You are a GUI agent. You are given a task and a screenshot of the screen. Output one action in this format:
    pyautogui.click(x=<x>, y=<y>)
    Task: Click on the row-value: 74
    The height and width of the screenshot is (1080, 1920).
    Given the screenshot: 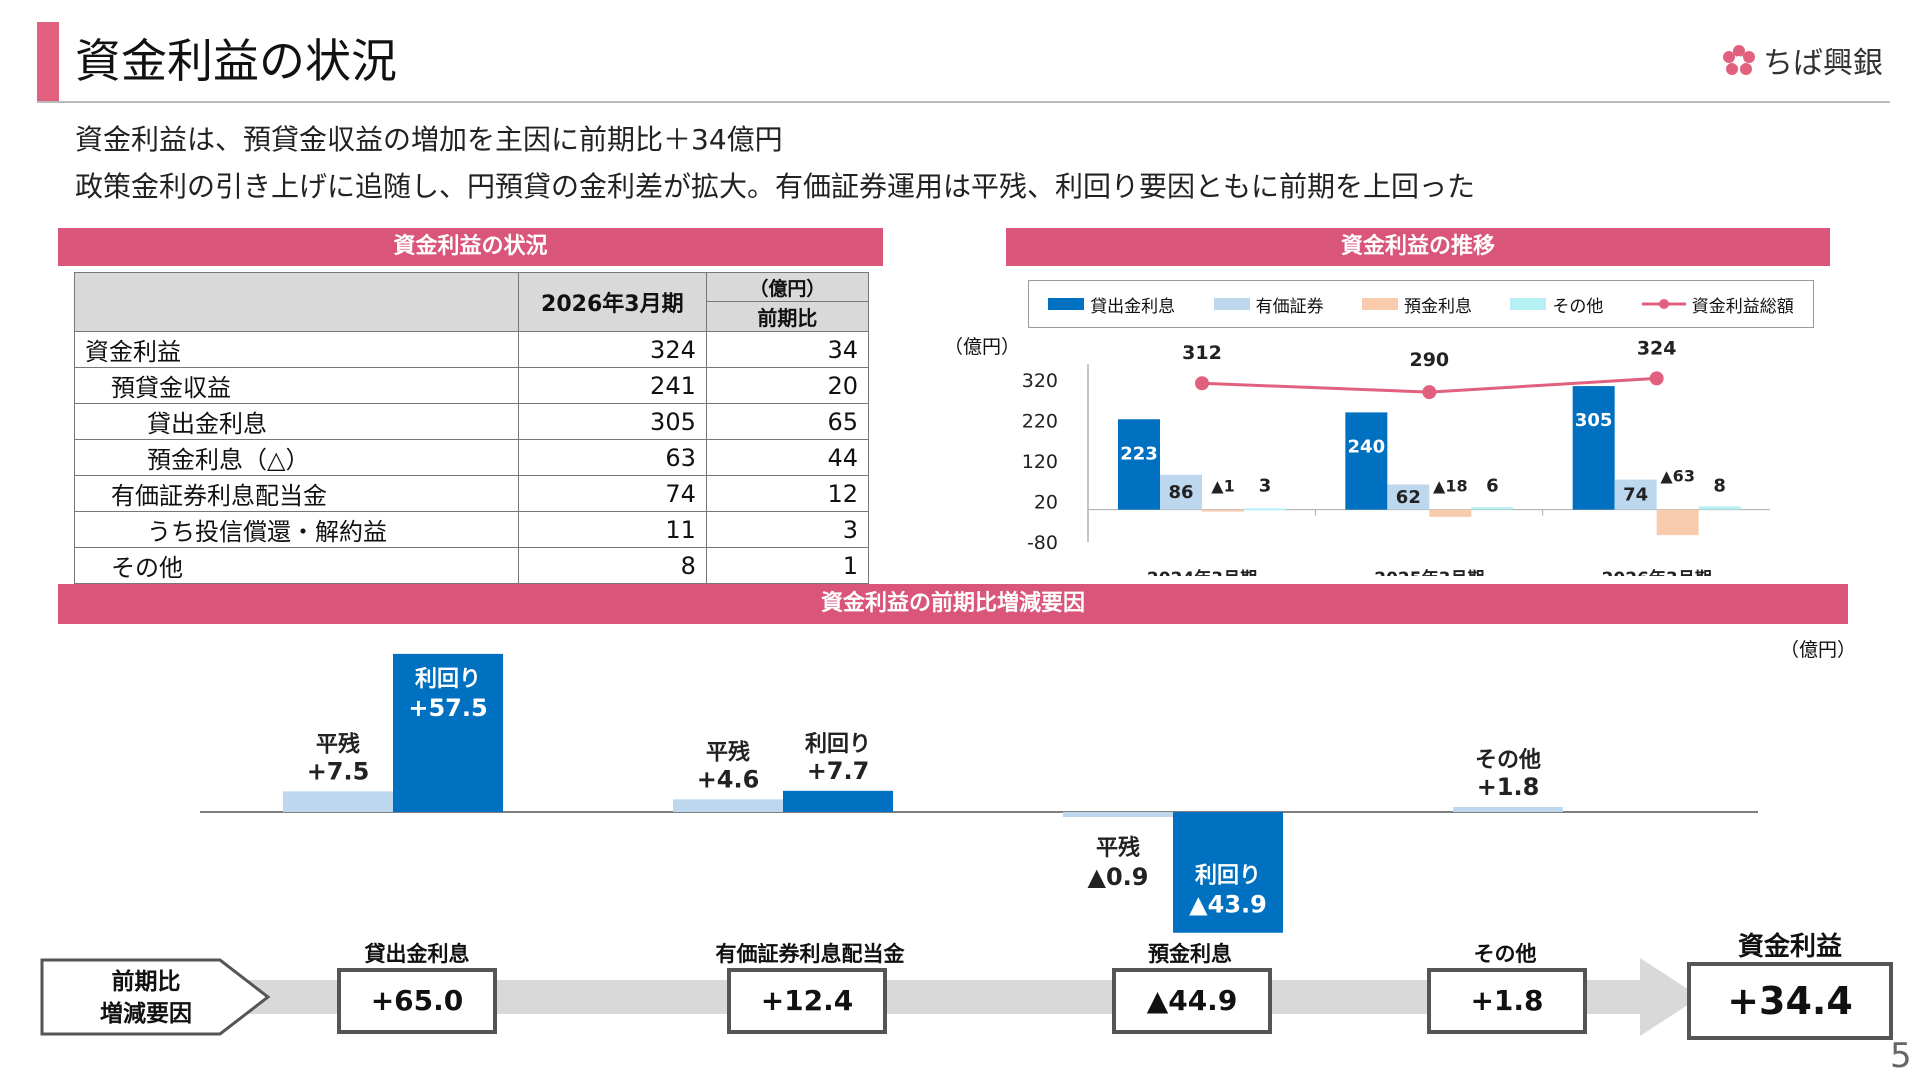 What is the action you would take?
    pyautogui.click(x=612, y=493)
    